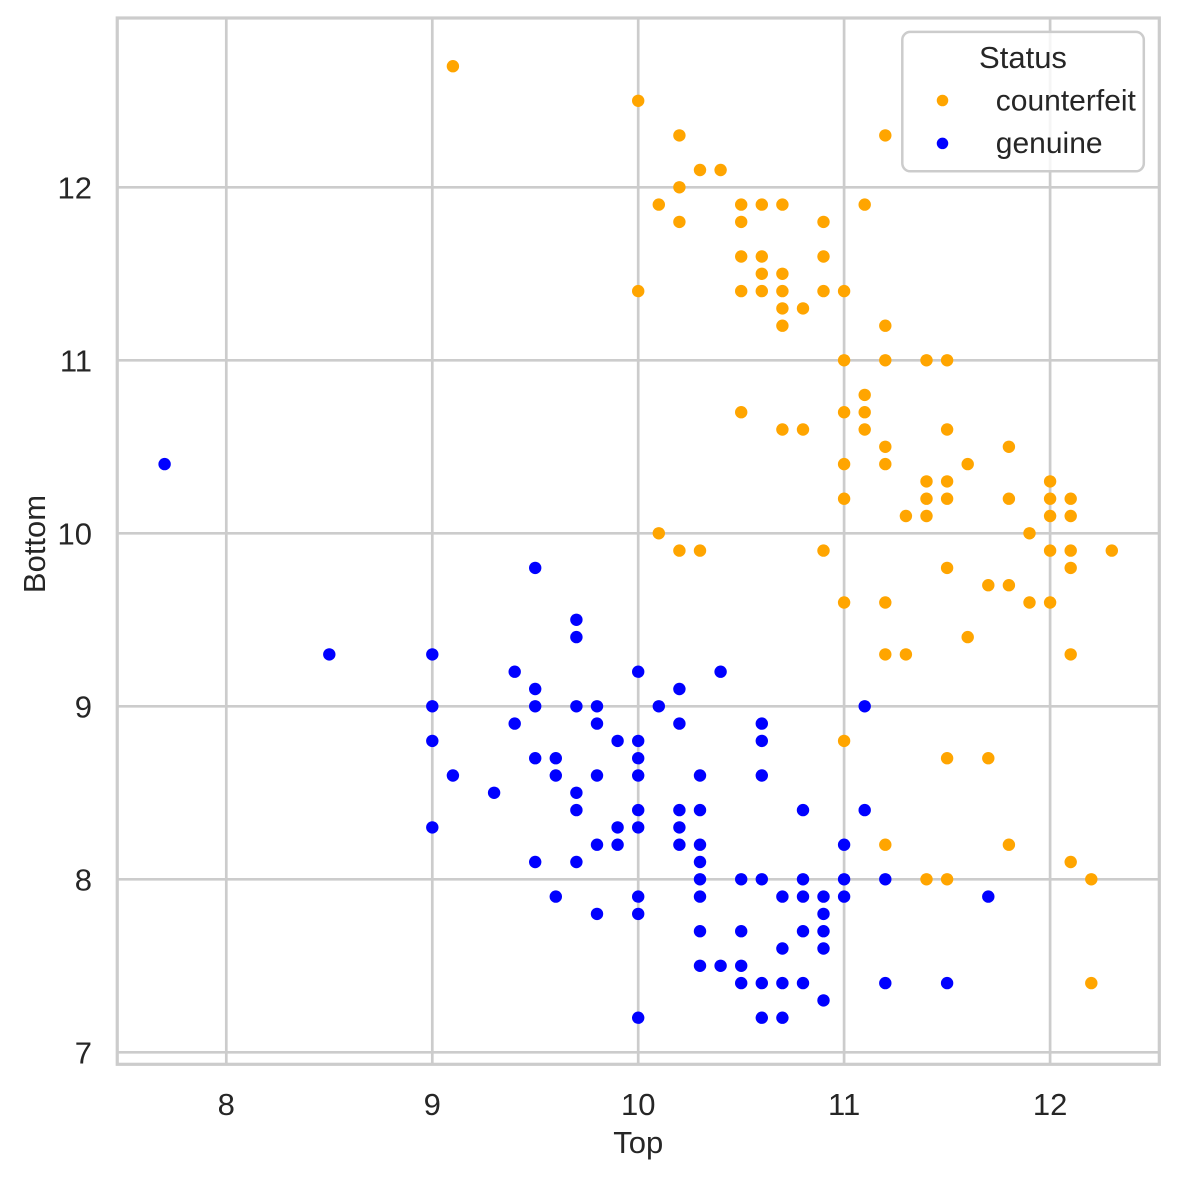 Image resolution: width=1178 pixels, height=1182 pixels. What do you see at coordinates (1049, 143) in the screenshot?
I see `svg-text: genuine` at bounding box center [1049, 143].